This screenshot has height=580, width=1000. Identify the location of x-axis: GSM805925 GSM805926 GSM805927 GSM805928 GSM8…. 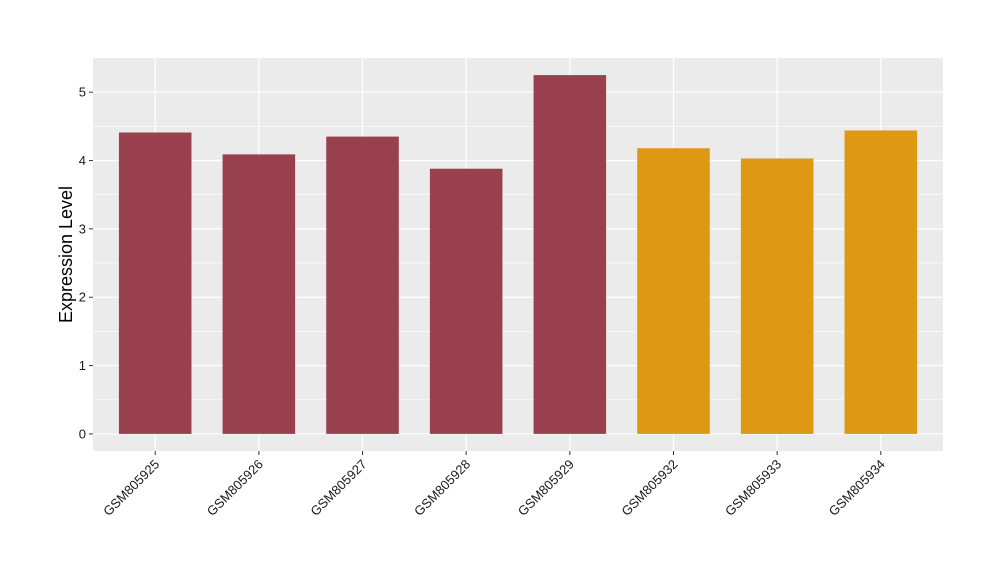
(494, 485).